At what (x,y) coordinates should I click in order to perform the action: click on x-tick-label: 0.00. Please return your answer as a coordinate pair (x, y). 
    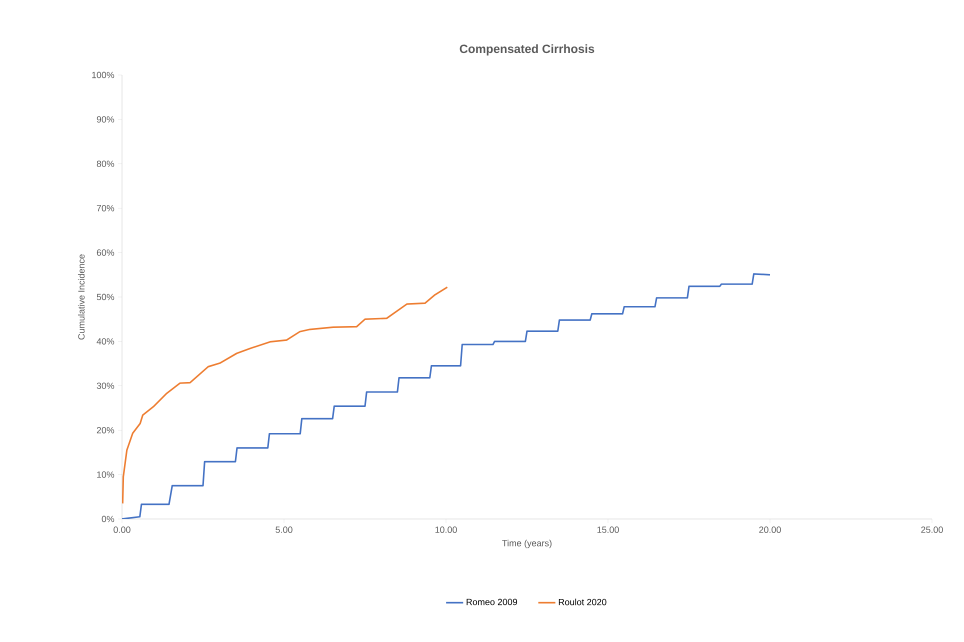
    Looking at the image, I should click on (122, 529).